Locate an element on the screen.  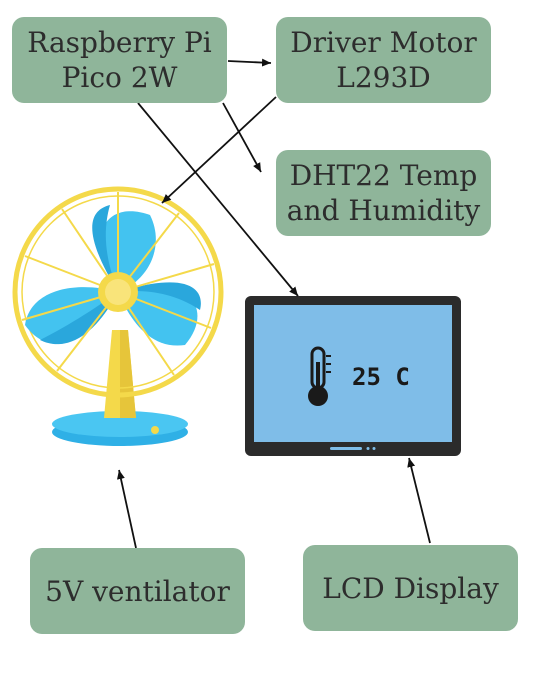
edge-lcd-to-screen is located at coordinates (419, 500).